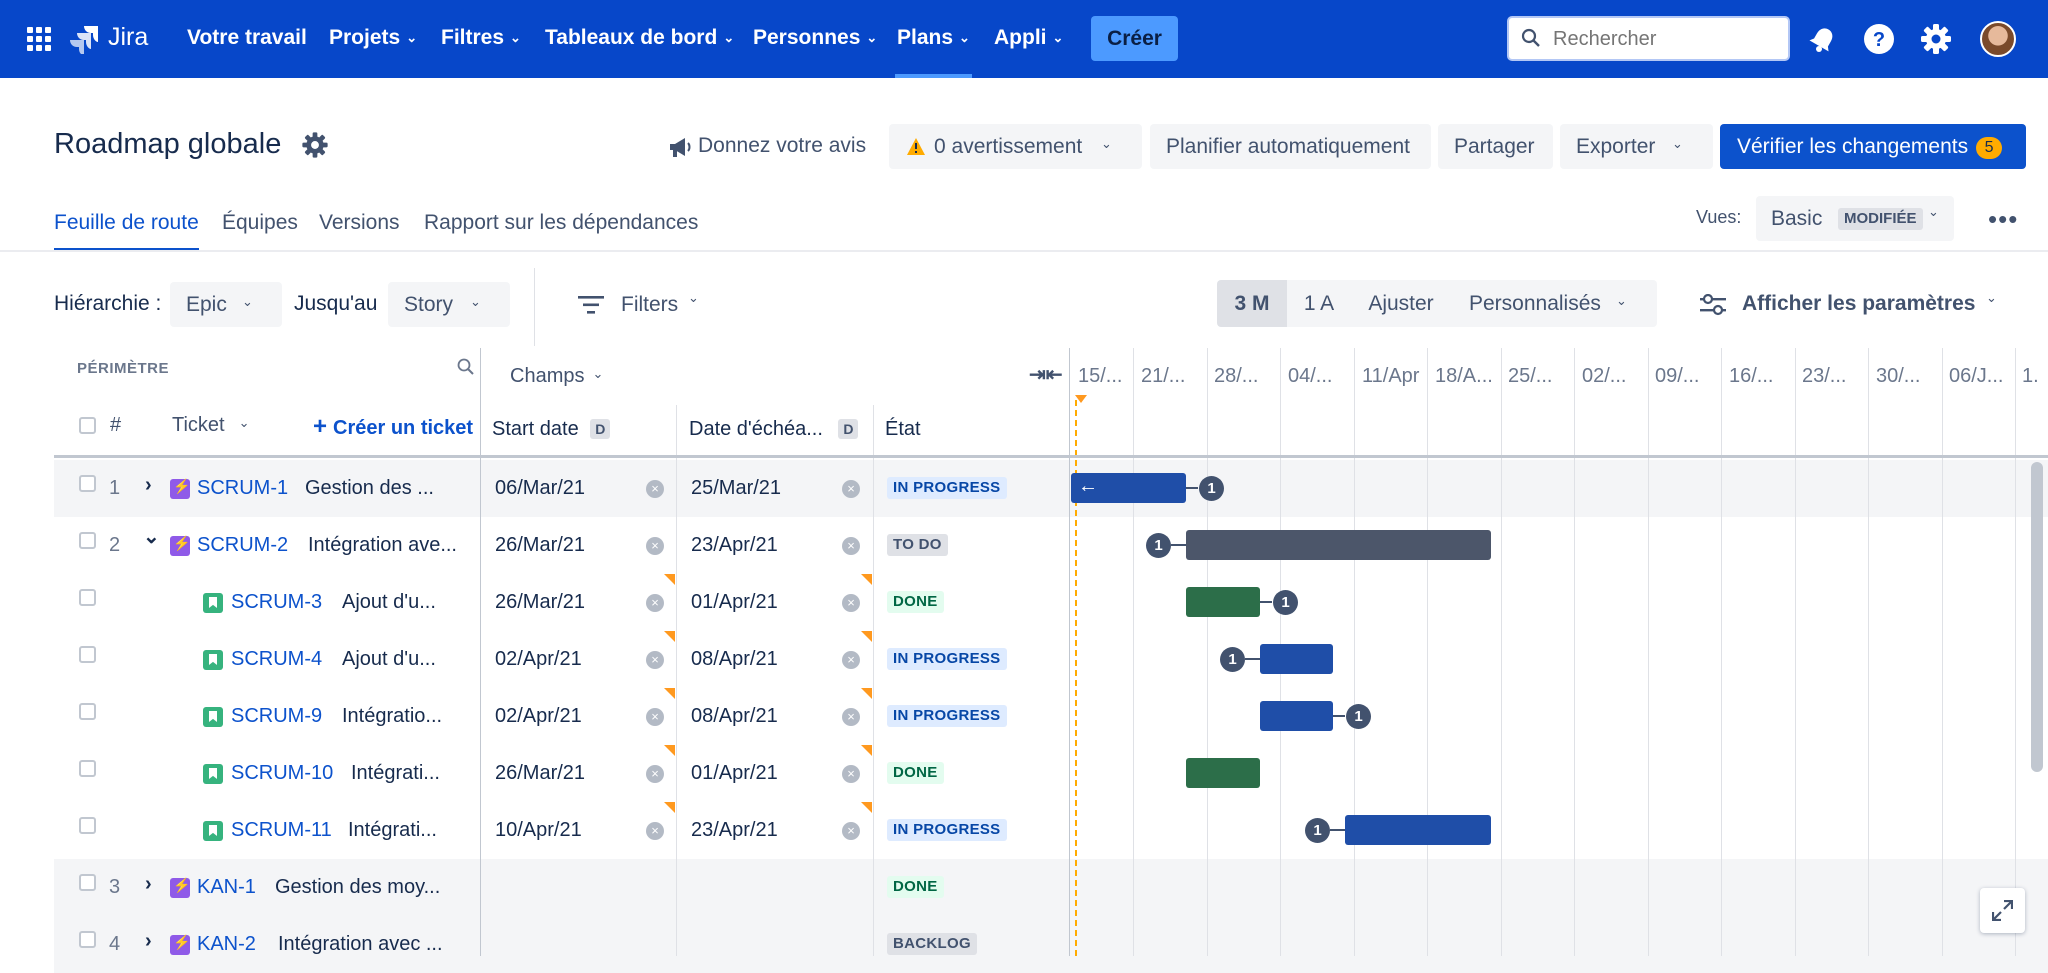  Describe the element at coordinates (1046, 375) in the screenshot. I see `collapse-fields-icon: ⇥⇤` at that location.